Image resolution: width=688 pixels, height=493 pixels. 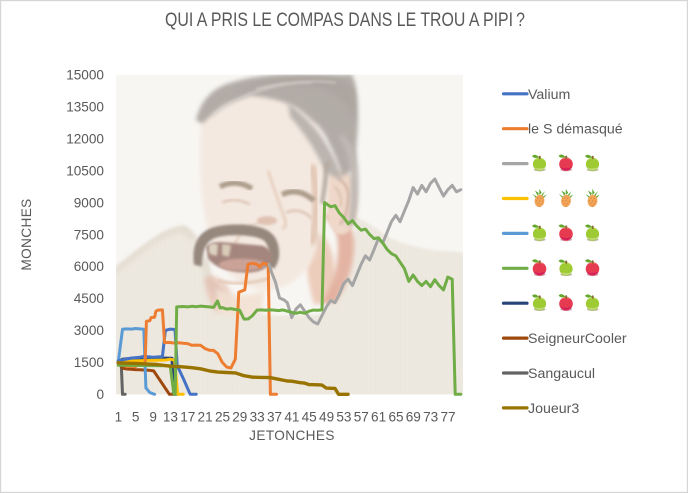 What do you see at coordinates (549, 95) in the screenshot?
I see `svg-text: Valium` at bounding box center [549, 95].